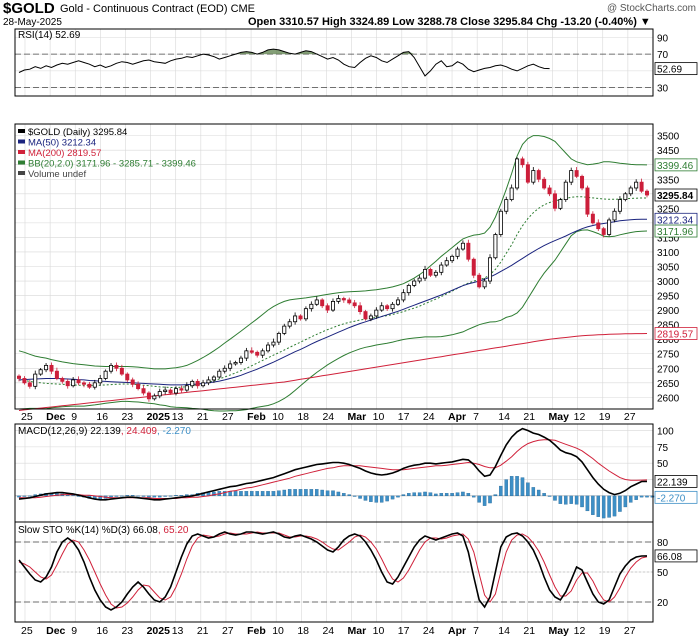 The height and width of the screenshot is (639, 700). I want to click on price-tick-label: 3100, so click(668, 253).